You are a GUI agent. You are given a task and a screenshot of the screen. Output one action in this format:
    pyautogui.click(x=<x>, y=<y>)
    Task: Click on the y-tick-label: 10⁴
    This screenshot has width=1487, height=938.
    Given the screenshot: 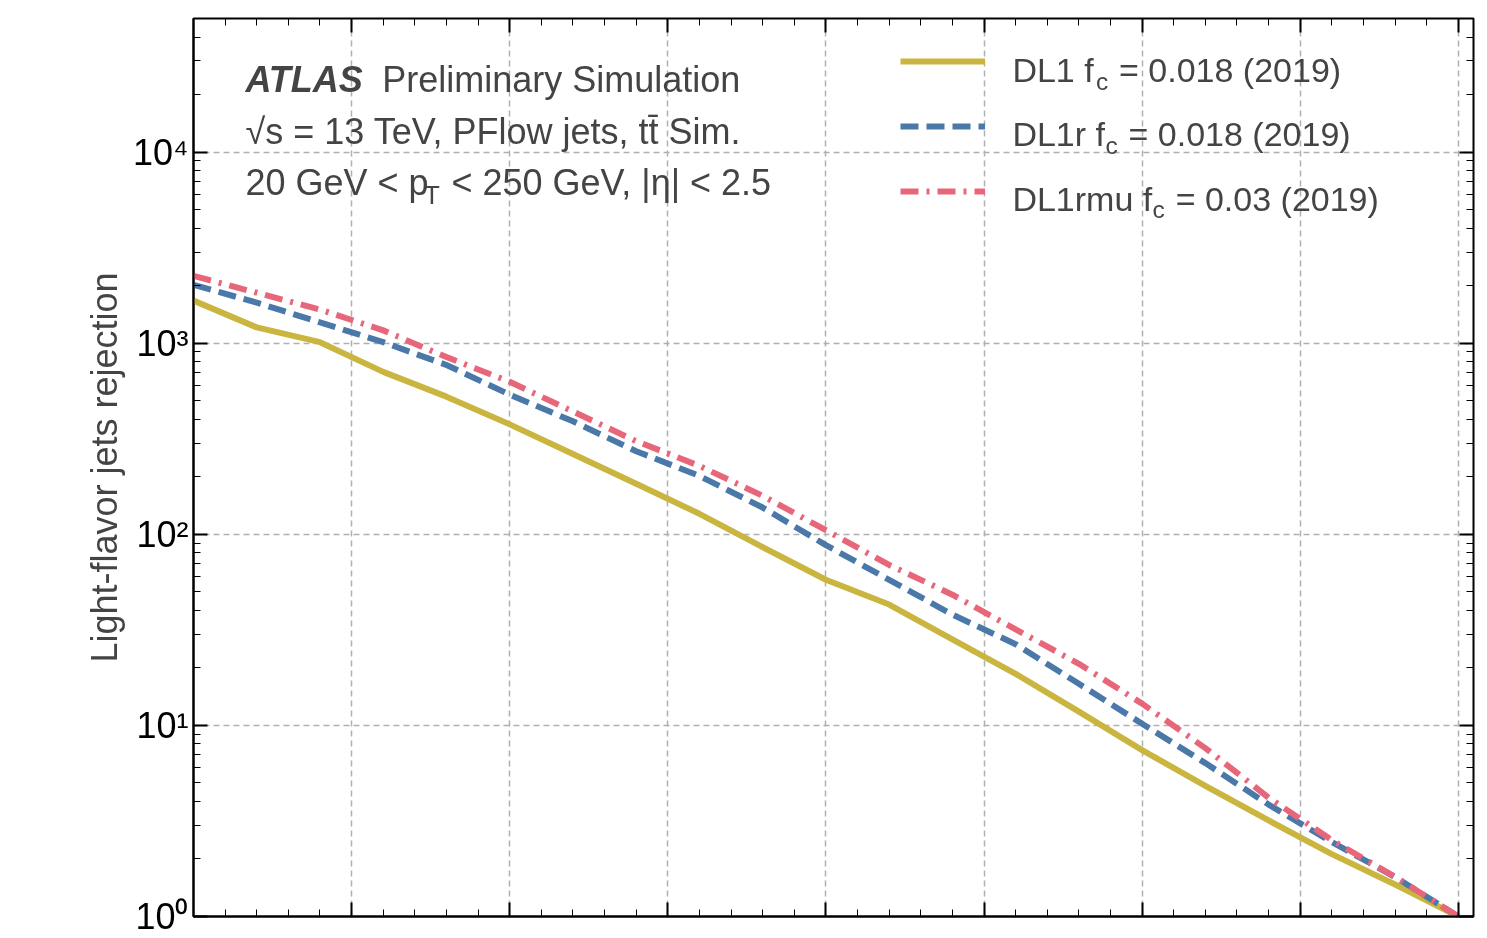 What is the action you would take?
    pyautogui.click(x=160, y=152)
    